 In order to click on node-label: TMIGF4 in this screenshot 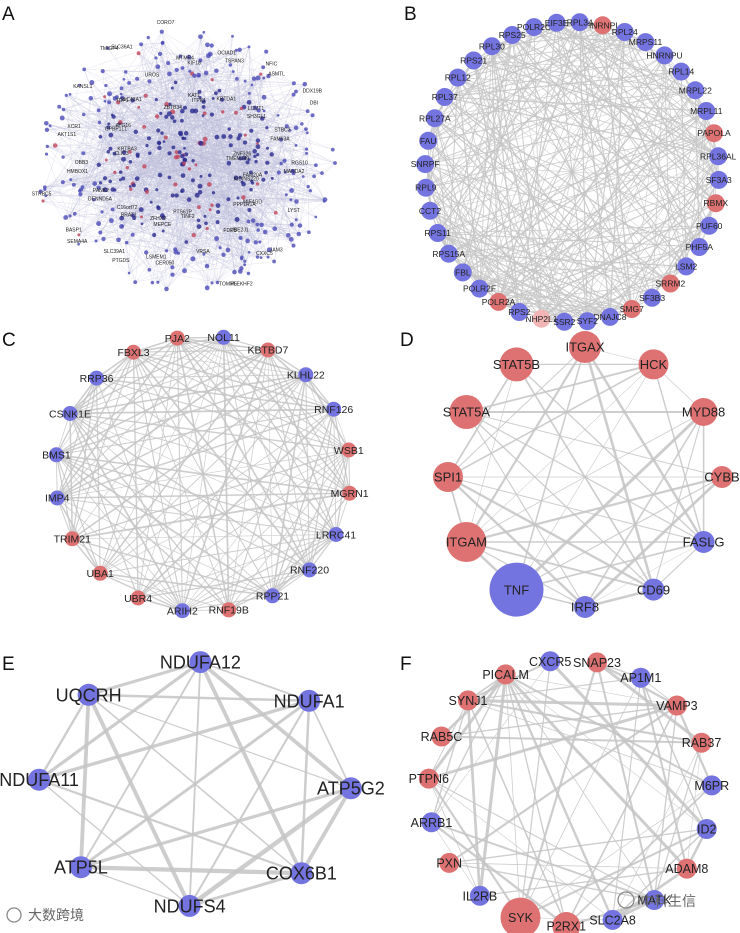, I will do `click(109, 49)`.